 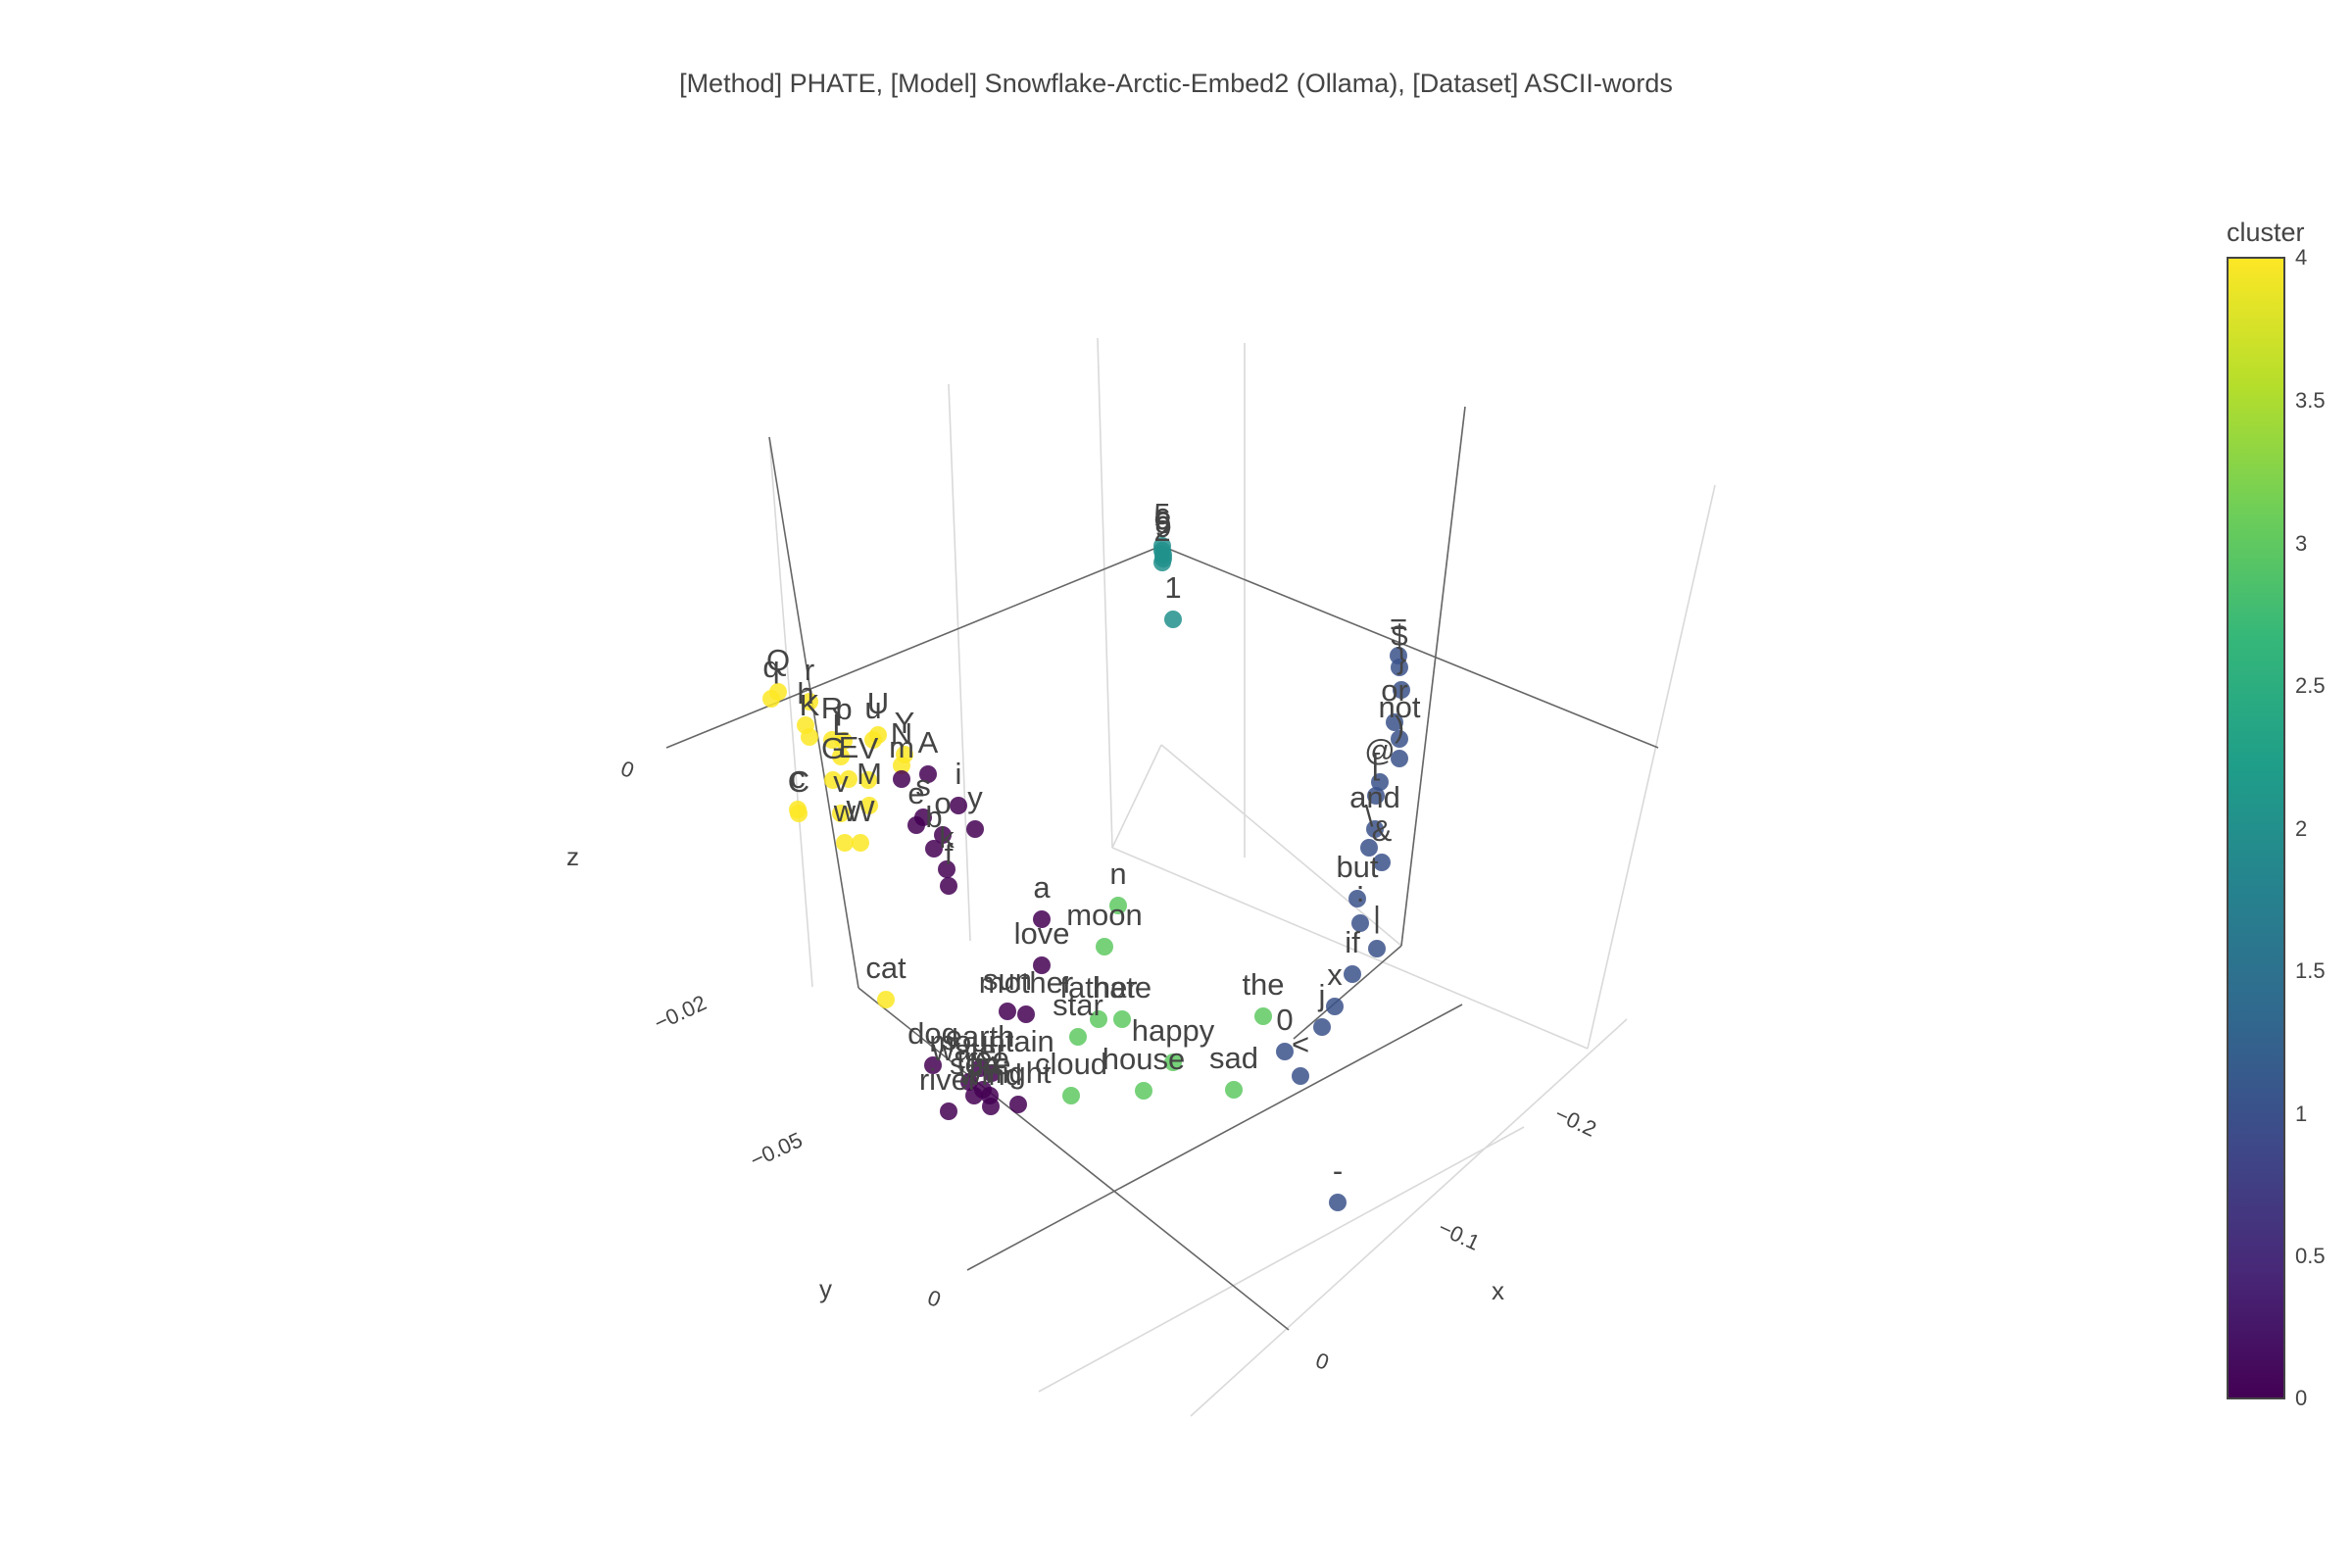 What do you see at coordinates (1143, 1059) in the screenshot?
I see `data-point-label: house` at bounding box center [1143, 1059].